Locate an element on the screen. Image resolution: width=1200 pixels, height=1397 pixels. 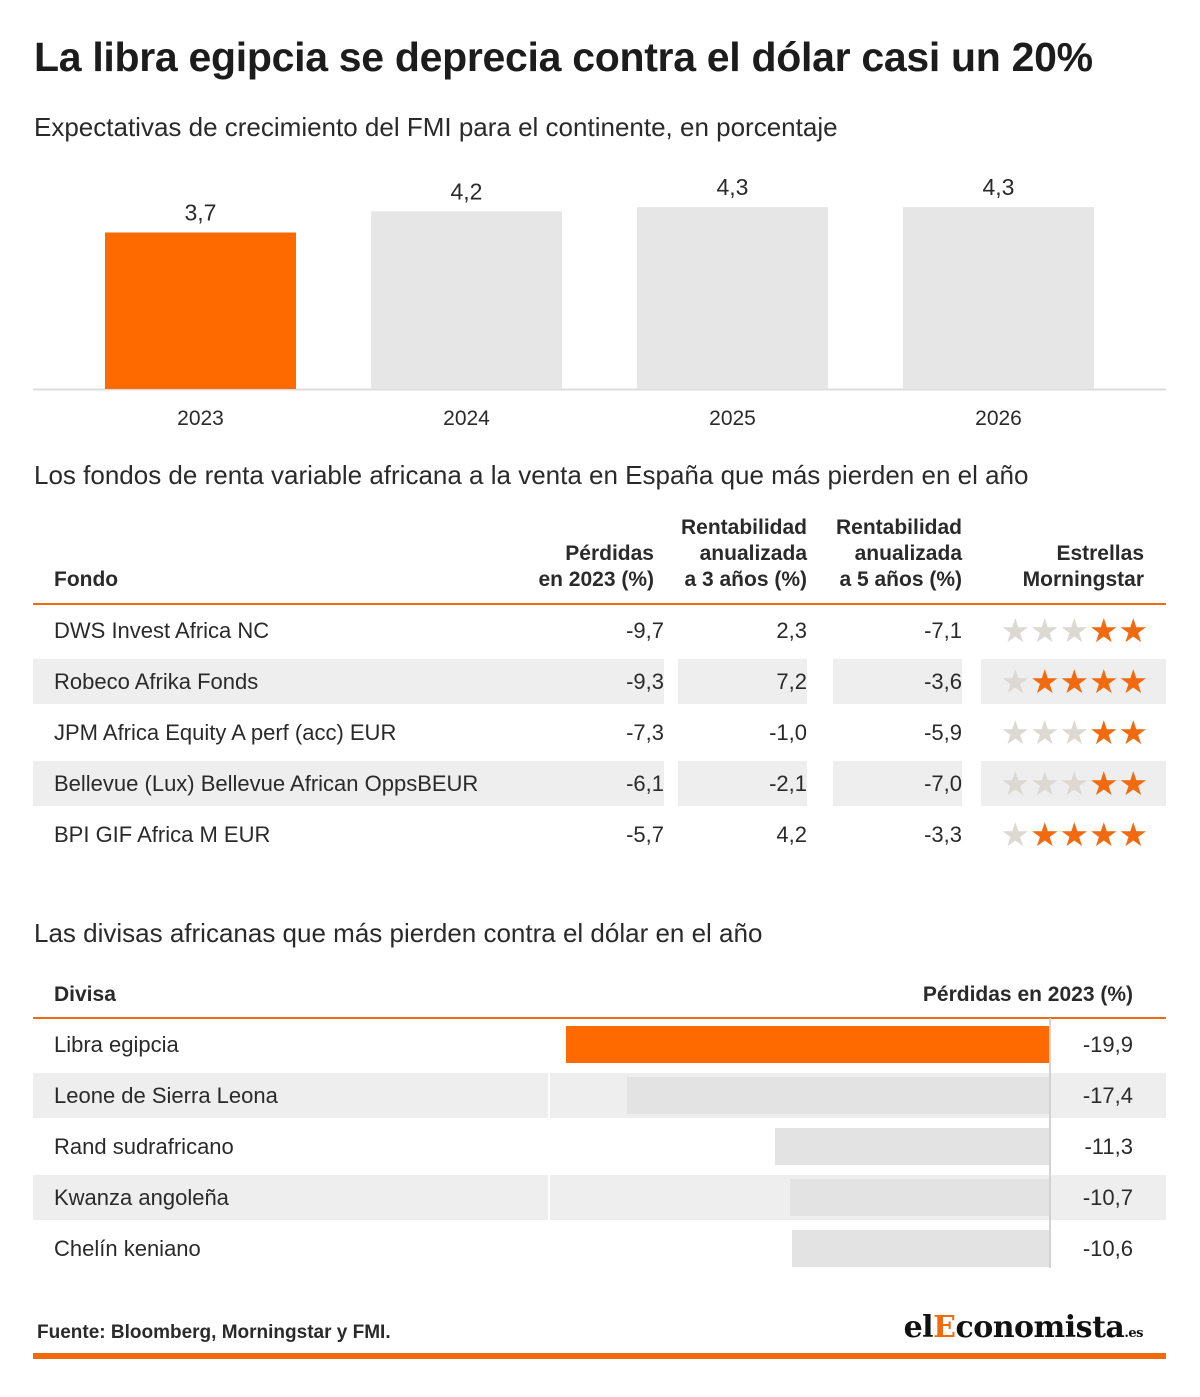
logo-part-conomista: conomista is located at coordinates (1040, 1327).